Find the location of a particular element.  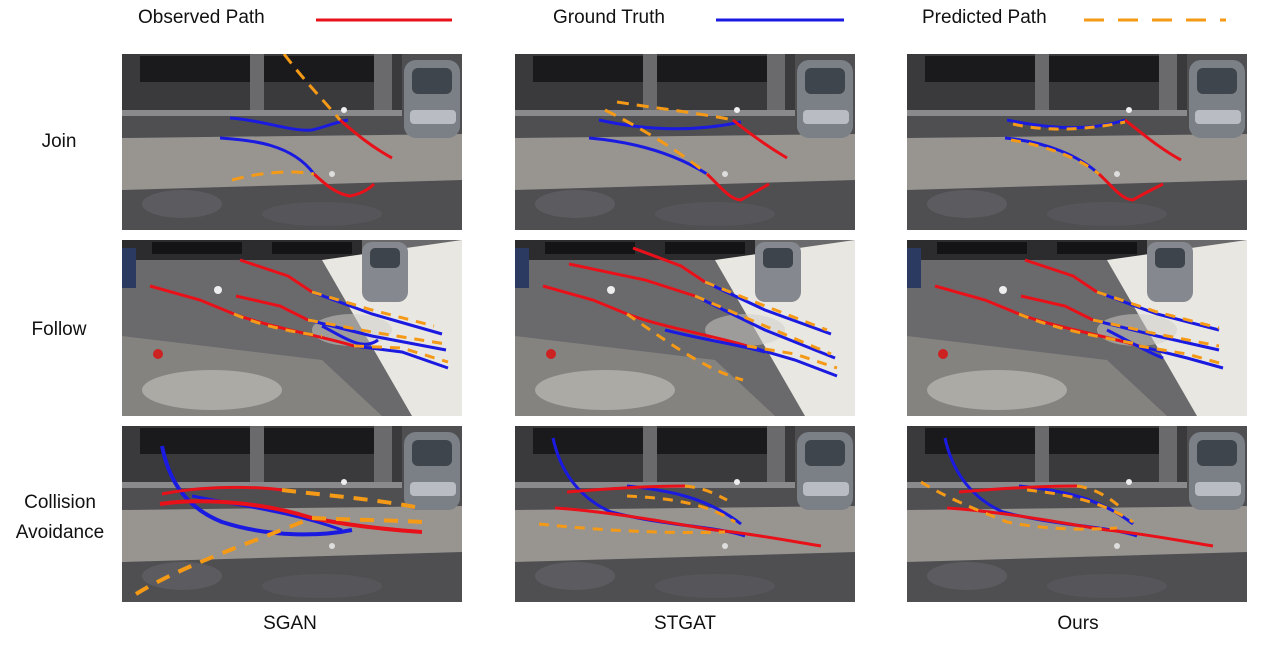

col-label-stgat: STGAT is located at coordinates (685, 623).